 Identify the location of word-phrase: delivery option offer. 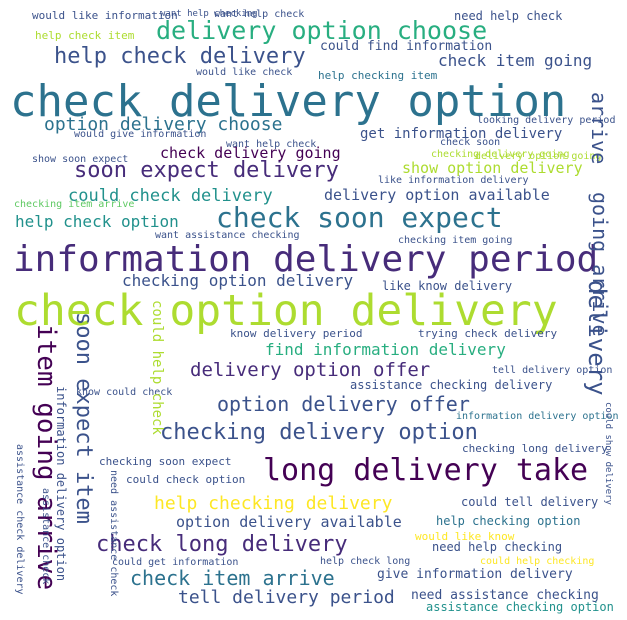
(310, 370).